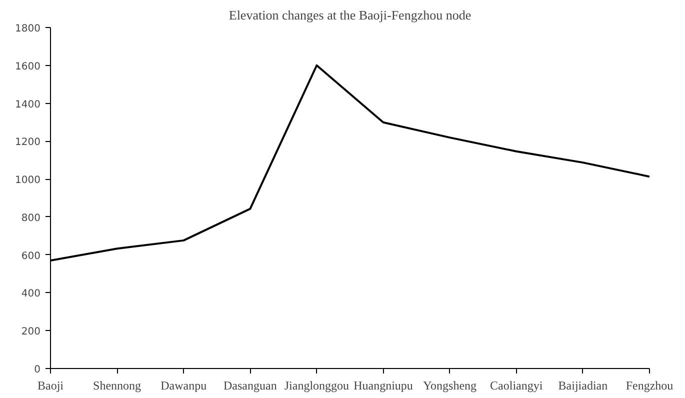 Image resolution: width=685 pixels, height=398 pixels. I want to click on x-tick-label: Baijiadian, so click(583, 385).